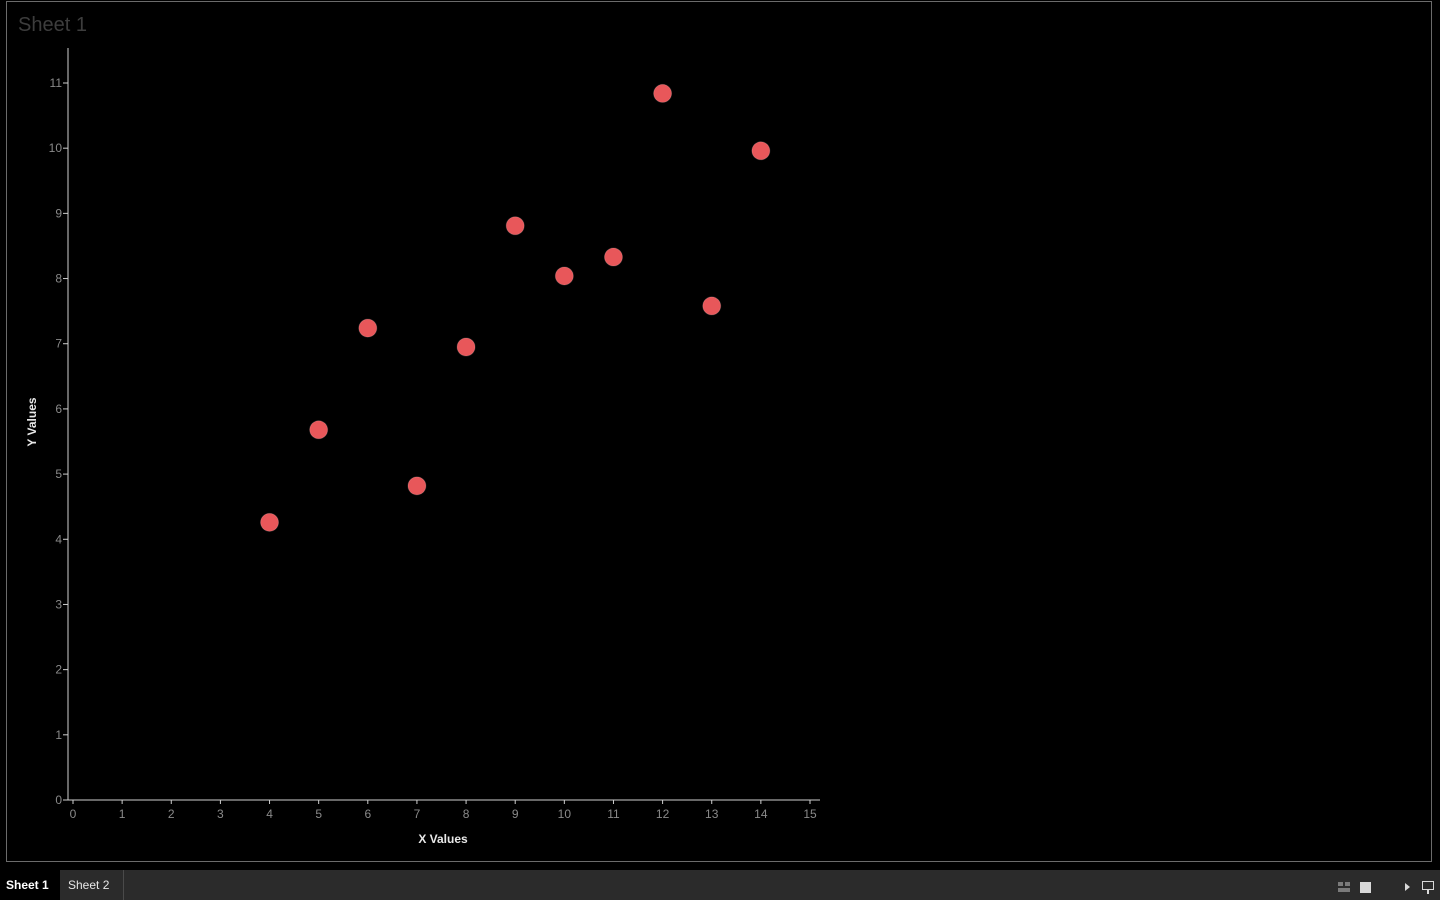 The image size is (1440, 900). What do you see at coordinates (32, 421) in the screenshot?
I see `y-axis-title: Y Values` at bounding box center [32, 421].